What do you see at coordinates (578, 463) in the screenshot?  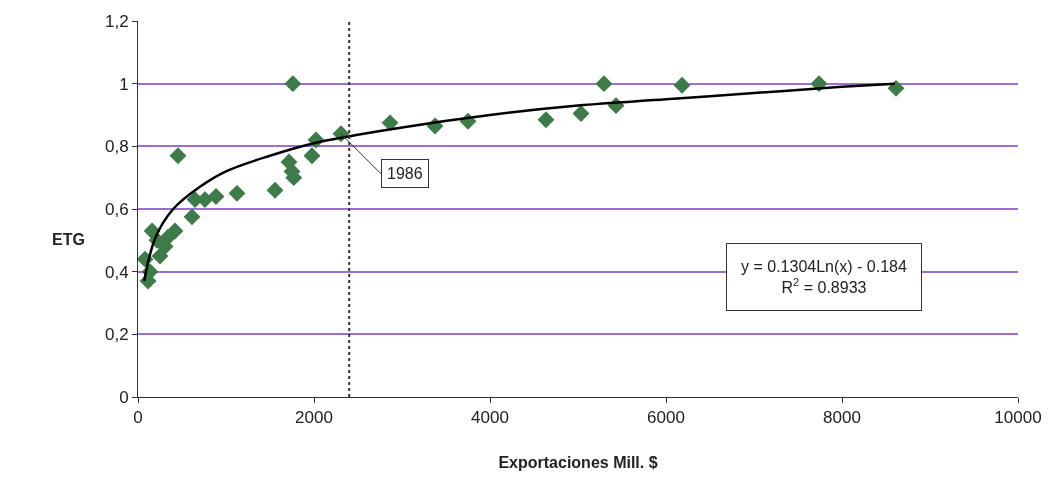 I see `x-axis-title: Exportaciones Mill. $` at bounding box center [578, 463].